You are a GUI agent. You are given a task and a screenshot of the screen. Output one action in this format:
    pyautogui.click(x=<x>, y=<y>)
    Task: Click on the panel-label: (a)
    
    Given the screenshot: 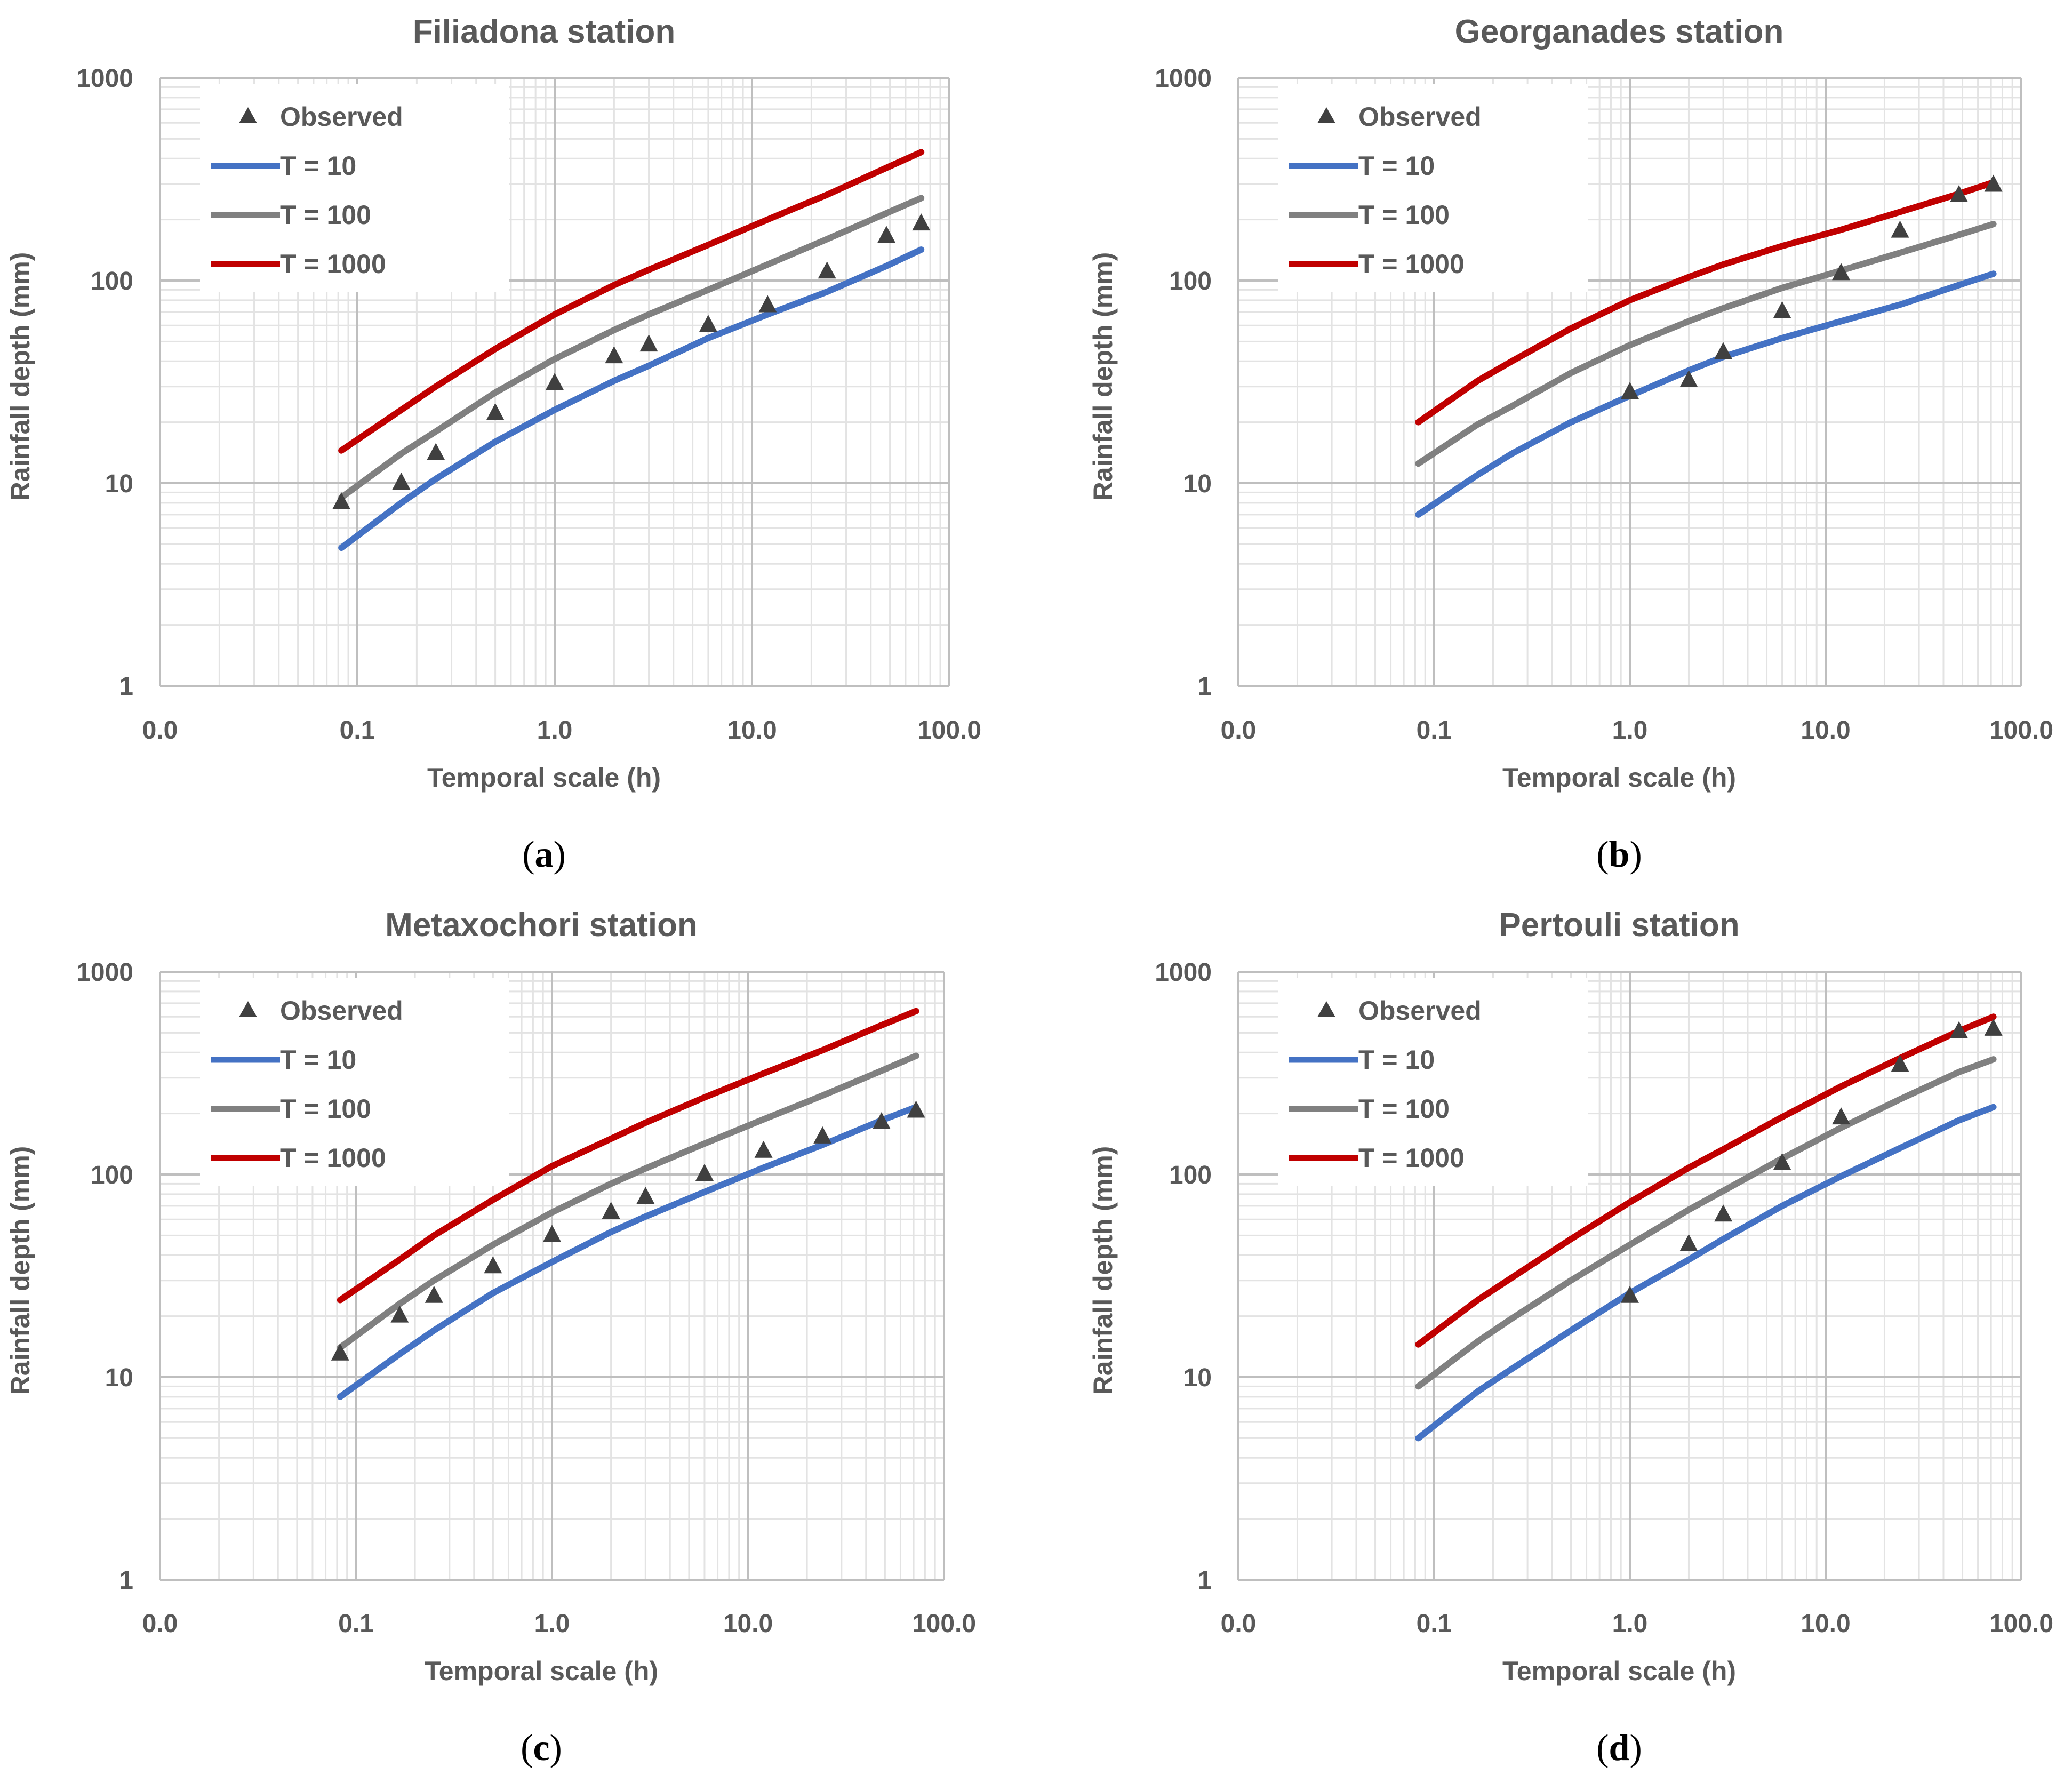 What is the action you would take?
    pyautogui.click(x=544, y=854)
    